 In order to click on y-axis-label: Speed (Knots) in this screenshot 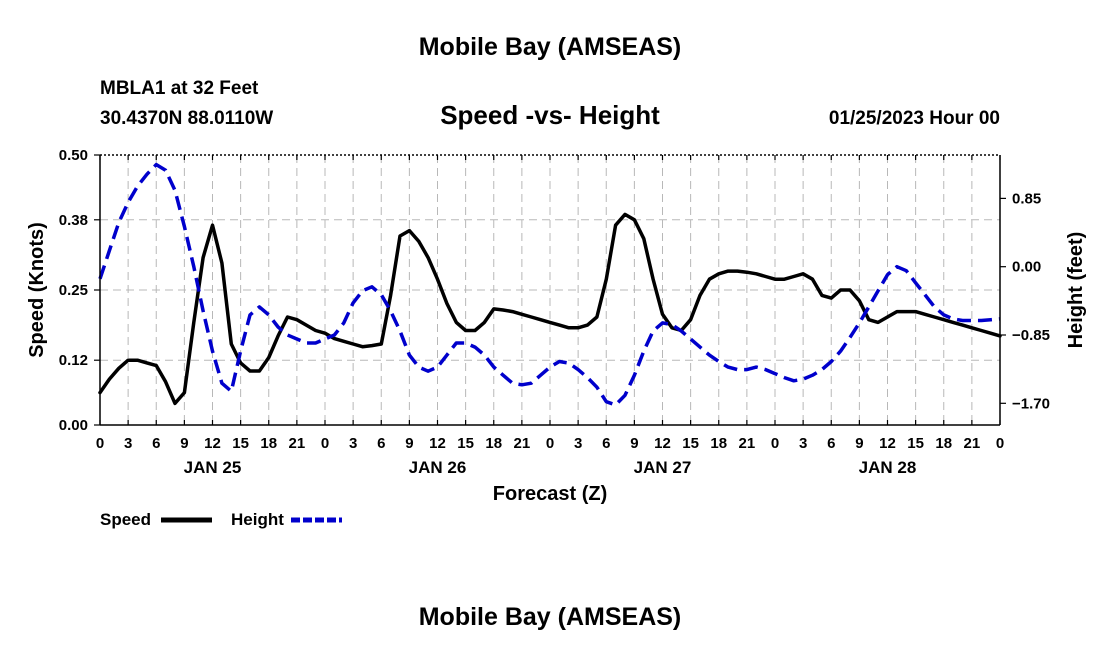, I will do `click(37, 290)`.